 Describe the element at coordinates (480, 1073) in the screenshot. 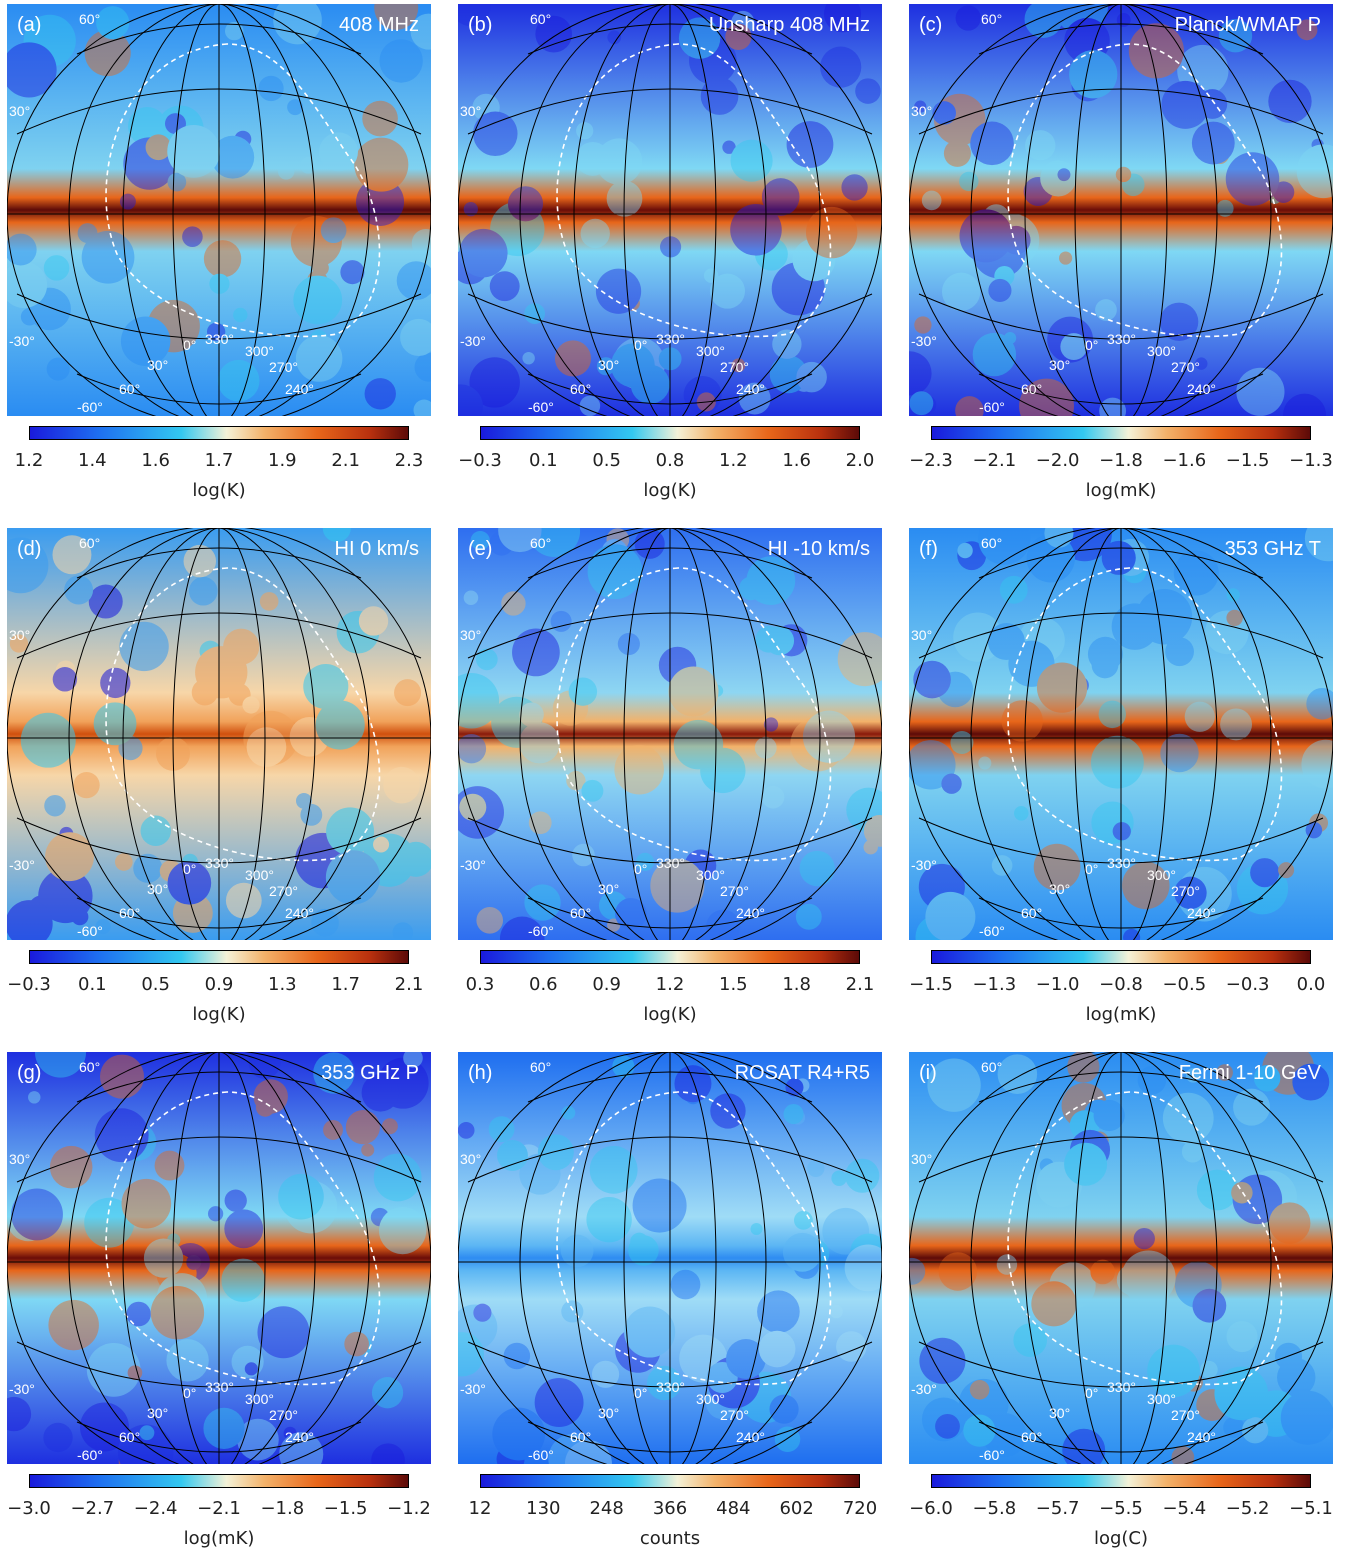

I see `panel-tag: (h)` at that location.